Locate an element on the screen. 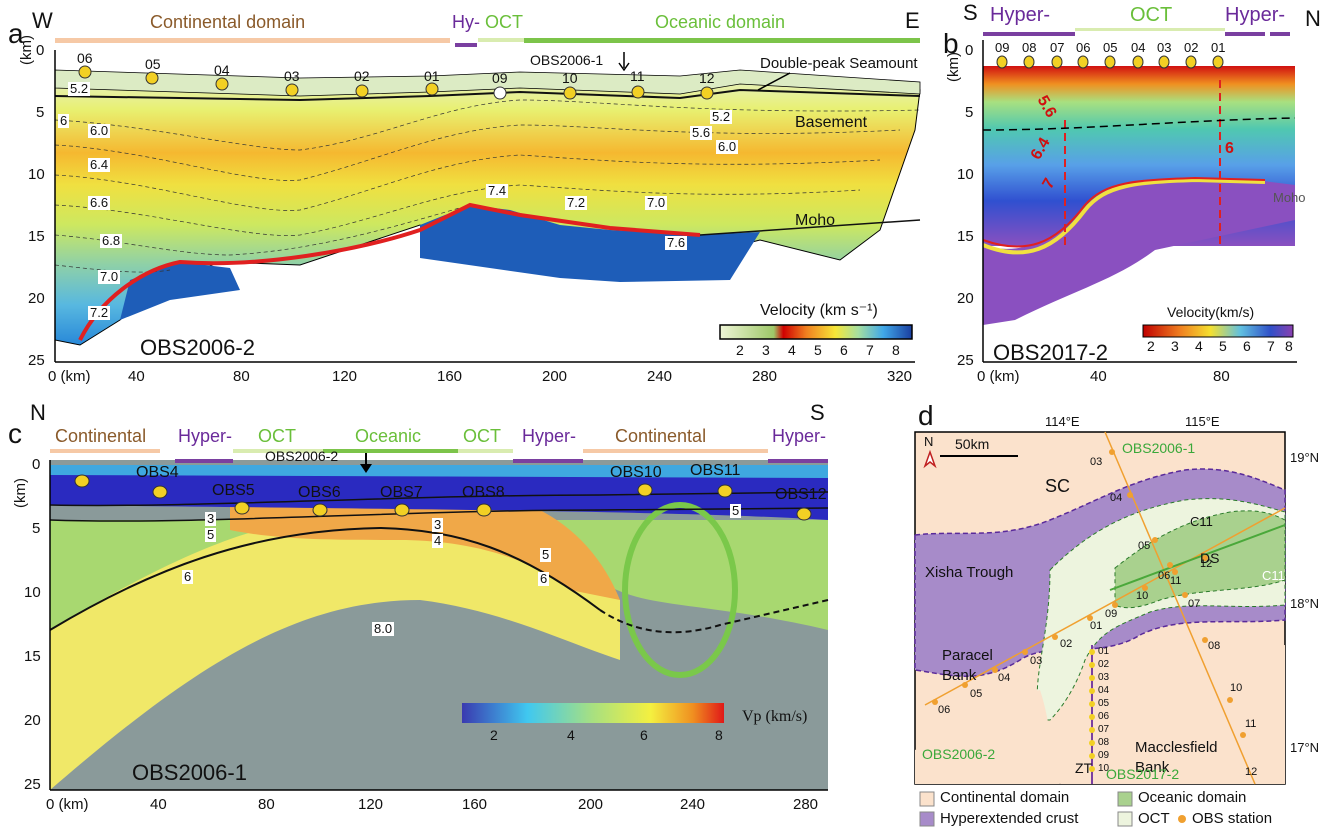  east-label: E is located at coordinates (912, 20).